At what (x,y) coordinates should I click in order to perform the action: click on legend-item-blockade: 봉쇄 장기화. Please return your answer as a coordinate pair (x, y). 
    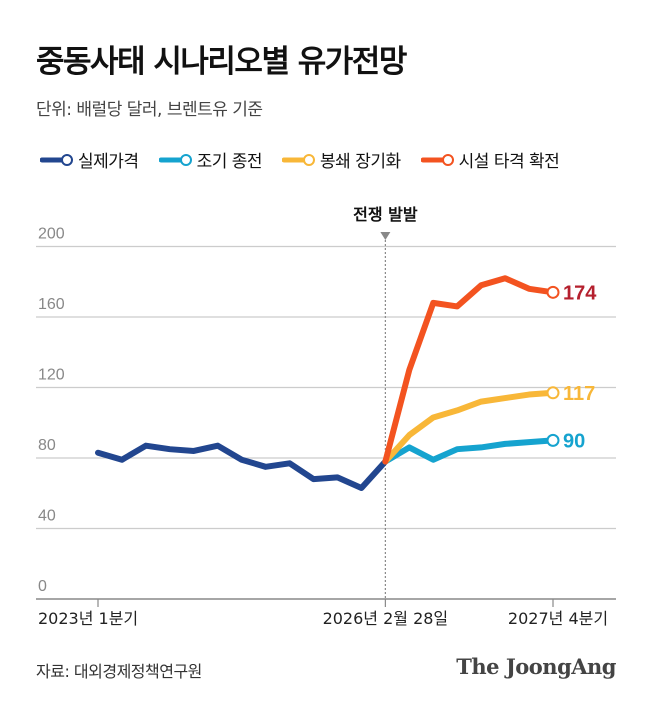
    Looking at the image, I should click on (341, 159).